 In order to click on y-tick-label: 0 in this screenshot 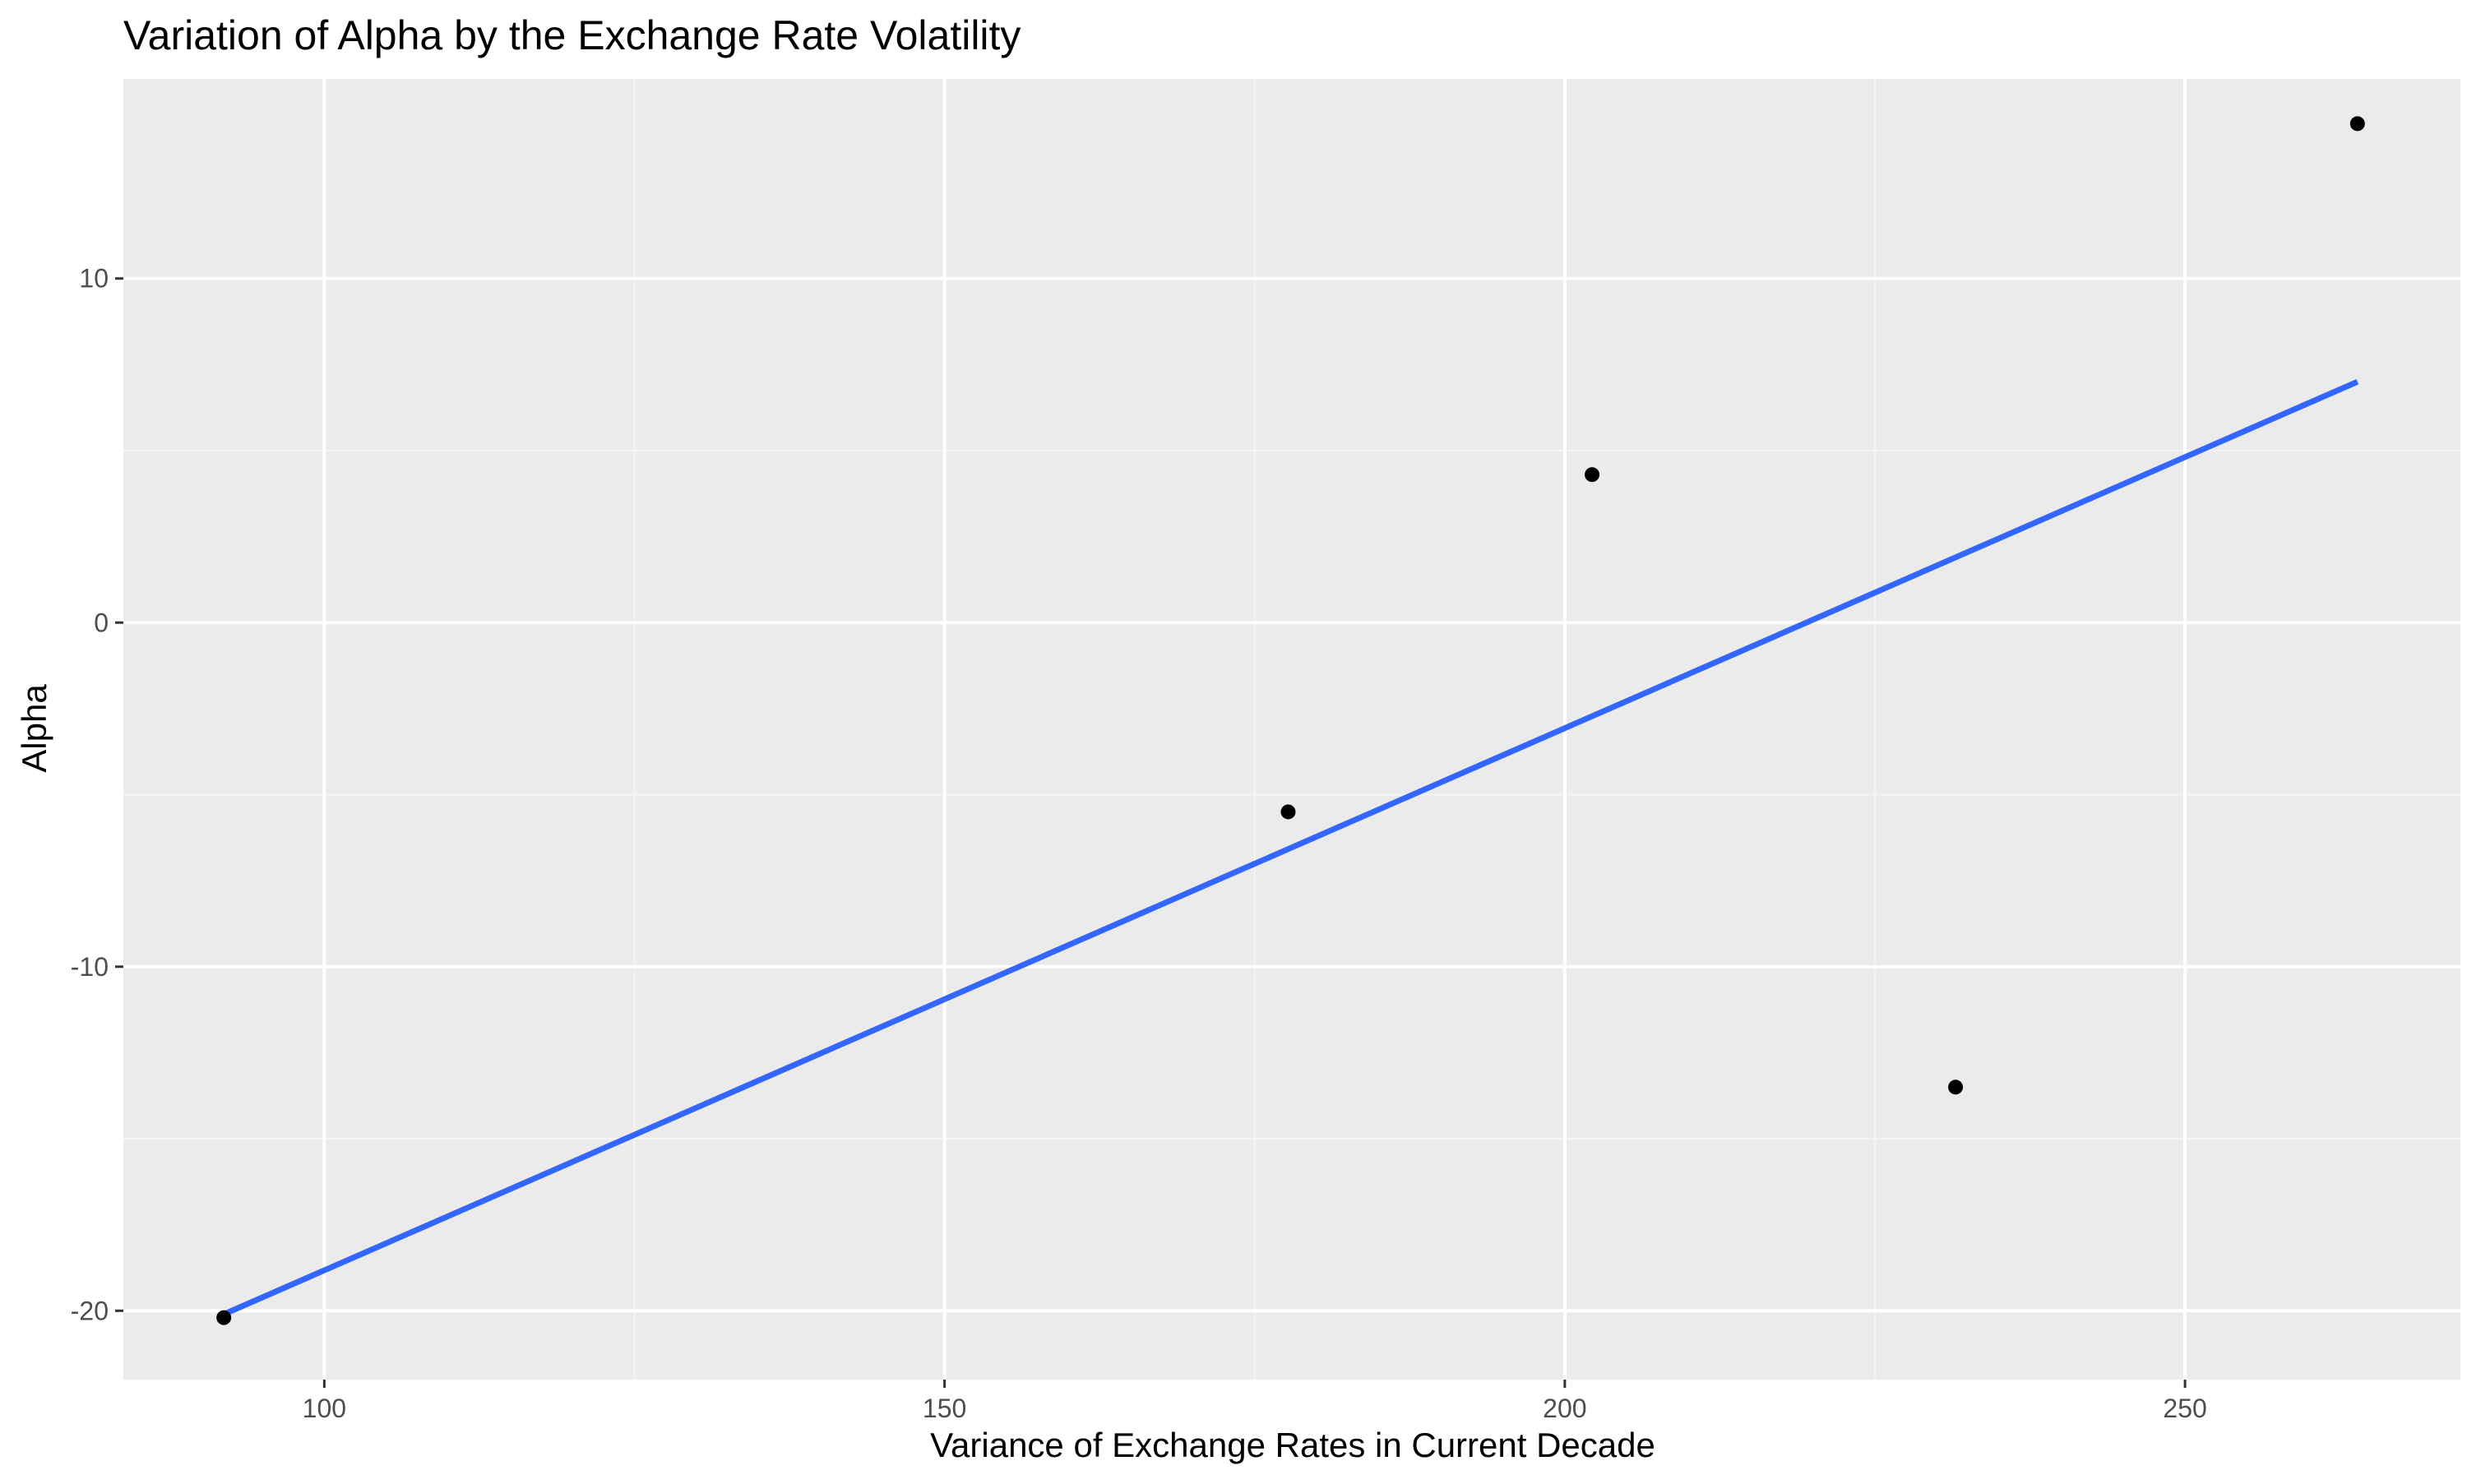, I will do `click(102, 622)`.